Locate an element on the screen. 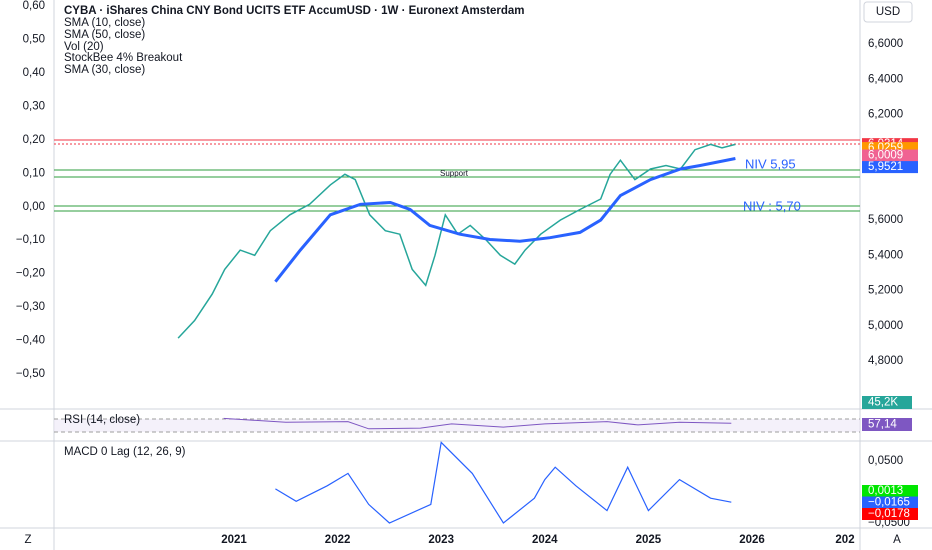 Image resolution: width=932 pixels, height=550 pixels. macd-line is located at coordinates (503, 482).